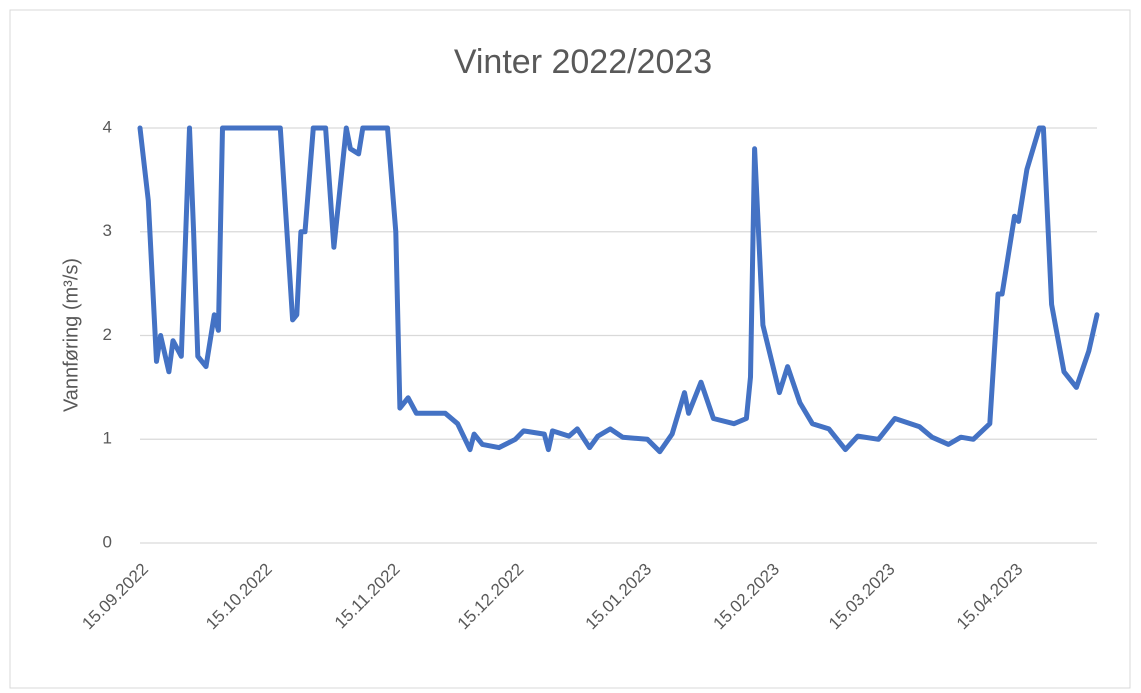 Image resolution: width=1141 pixels, height=693 pixels. I want to click on y-tick-label: 0, so click(107, 541).